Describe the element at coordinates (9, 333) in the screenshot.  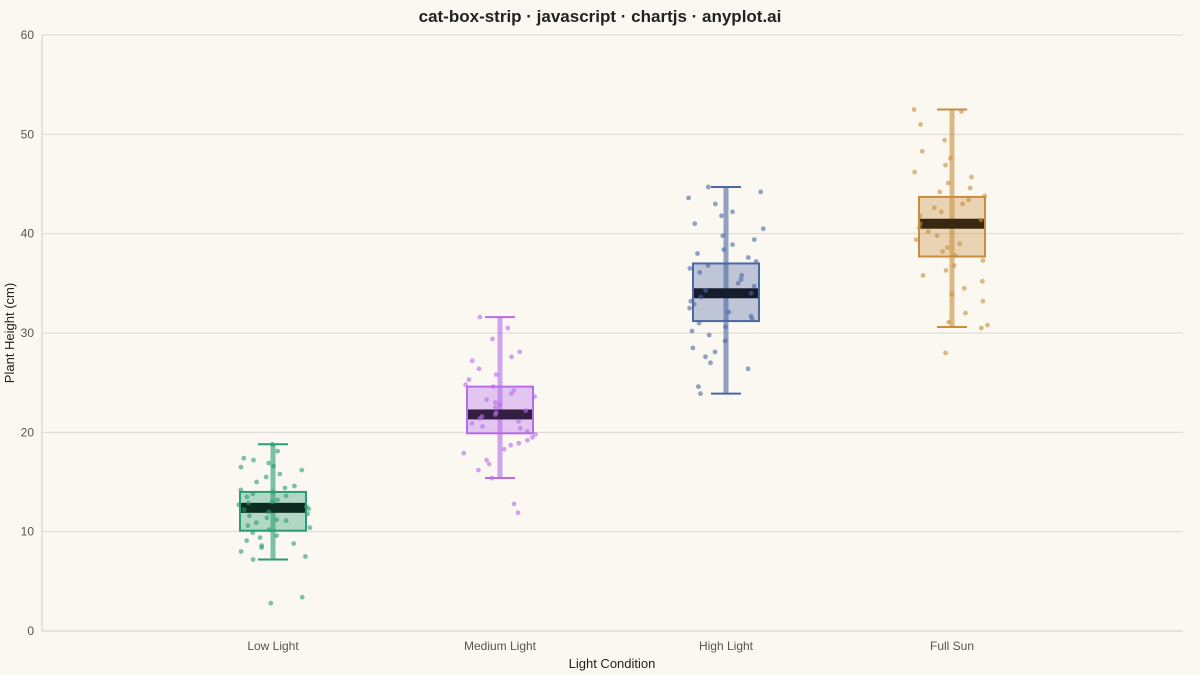
I see `y-axis-title: Plant Height (cm)` at that location.